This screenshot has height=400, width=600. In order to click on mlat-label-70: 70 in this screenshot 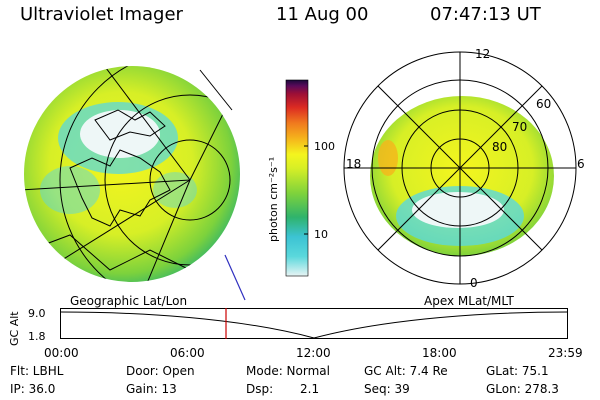, I will do `click(520, 127)`.